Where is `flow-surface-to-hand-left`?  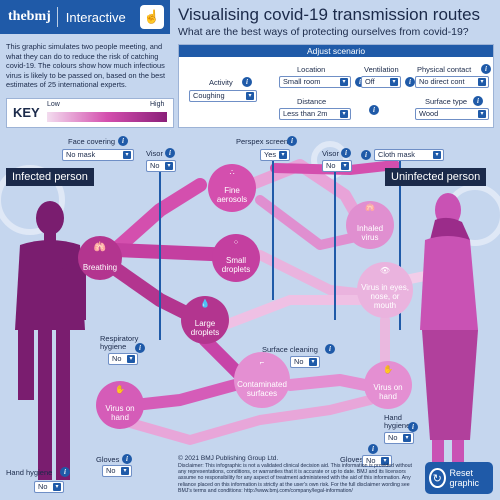 flow-surface-to-hand-left is located at coordinates (185, 395).